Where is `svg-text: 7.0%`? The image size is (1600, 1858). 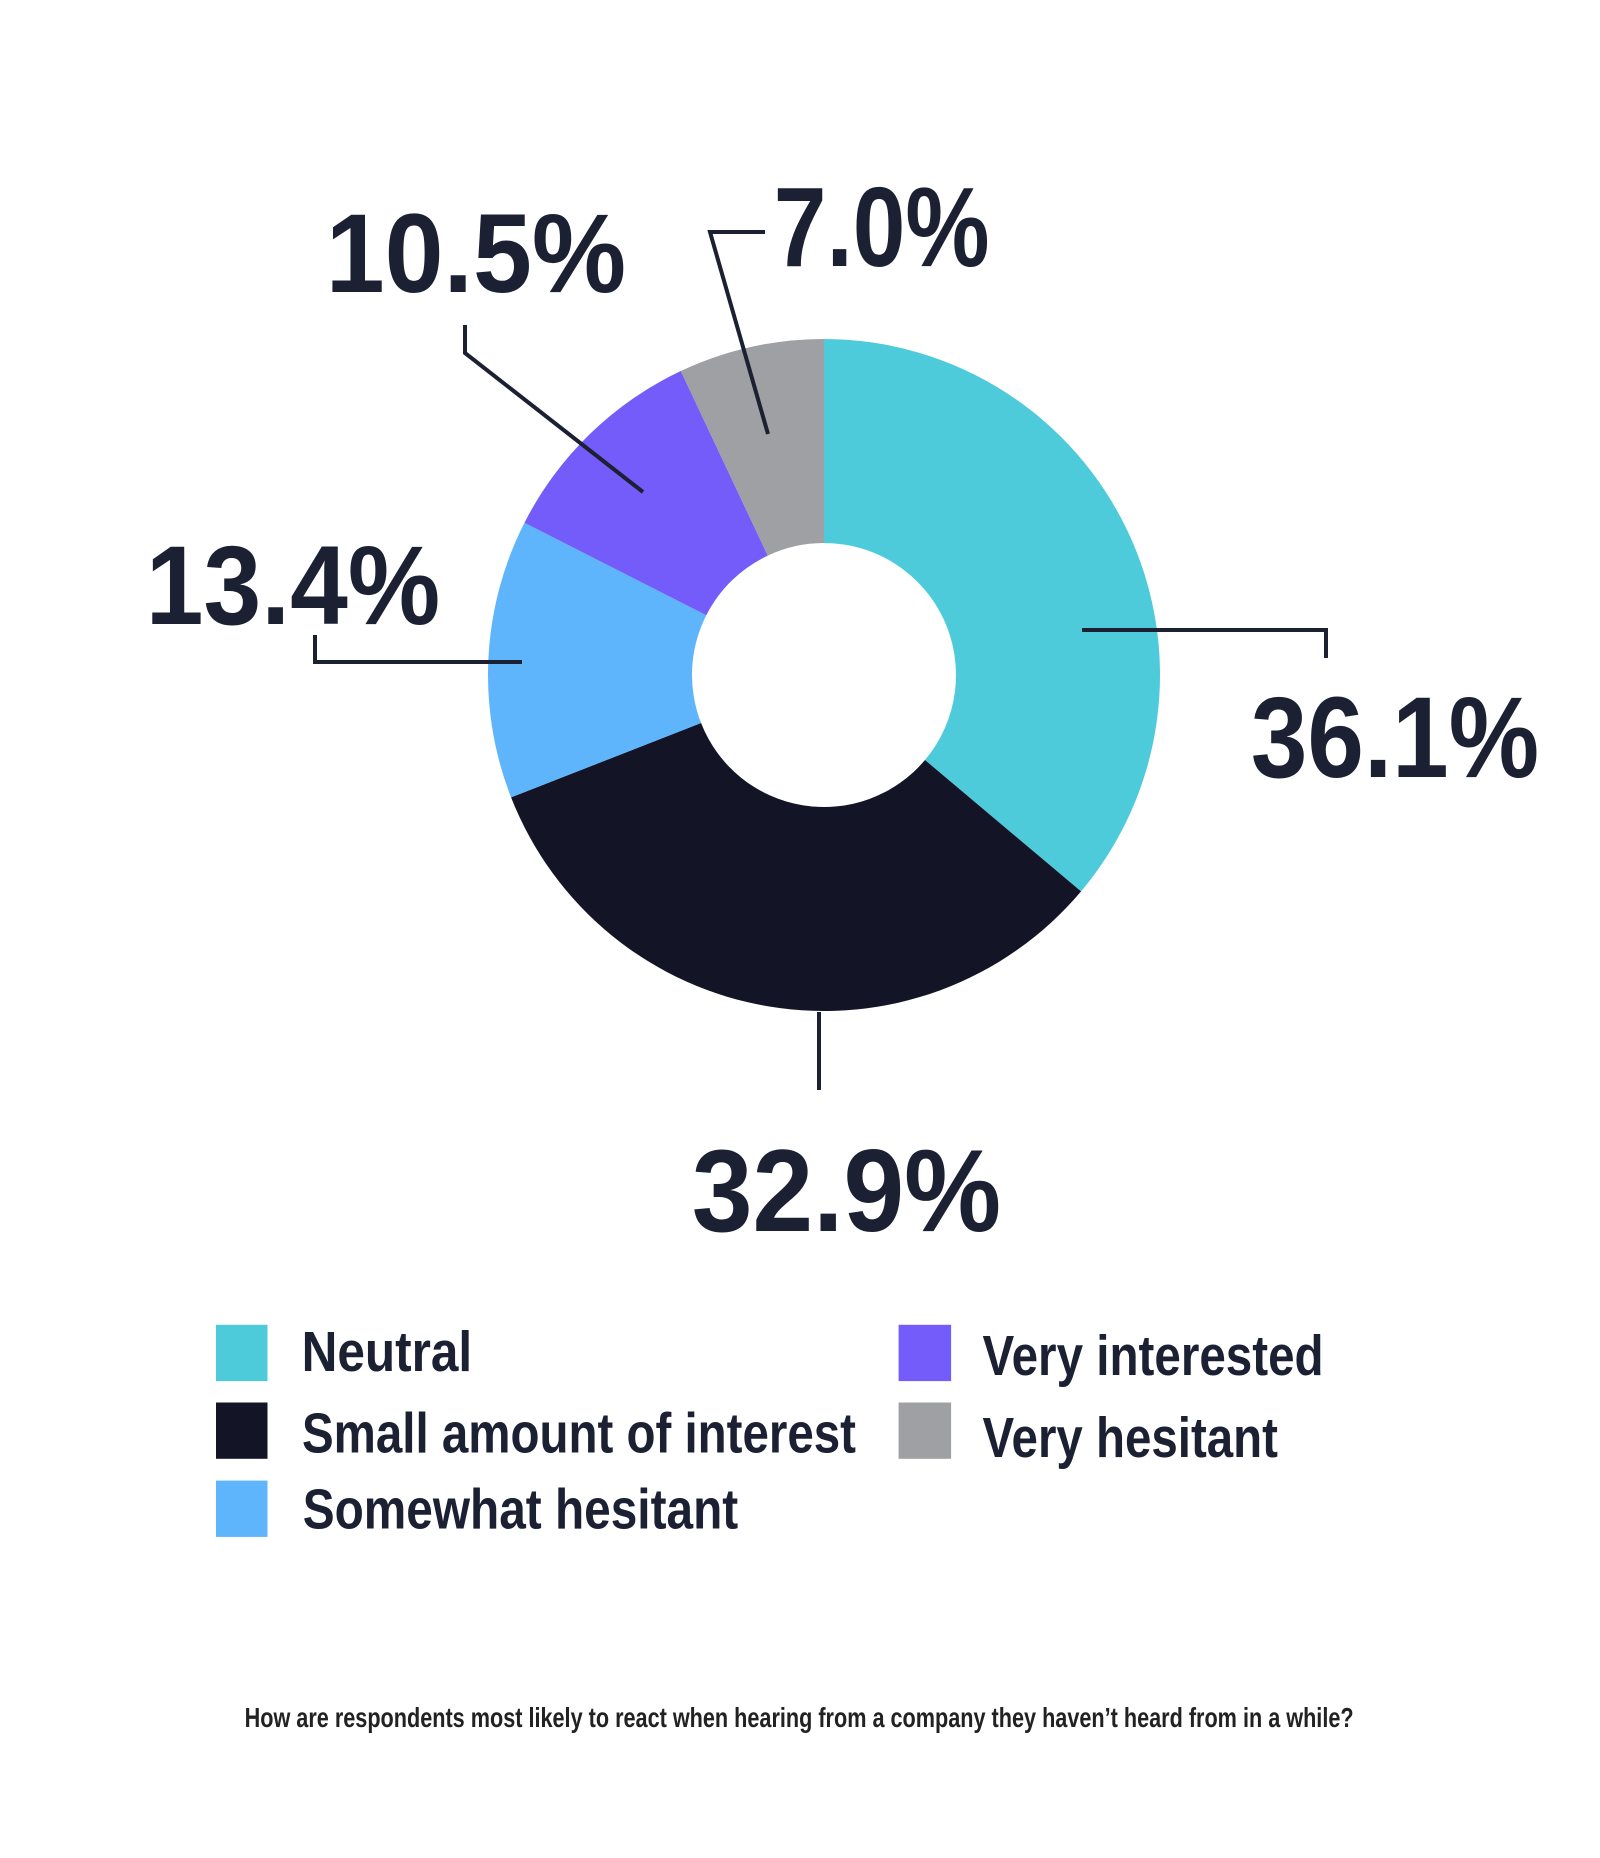 svg-text: 7.0% is located at coordinates (882, 227).